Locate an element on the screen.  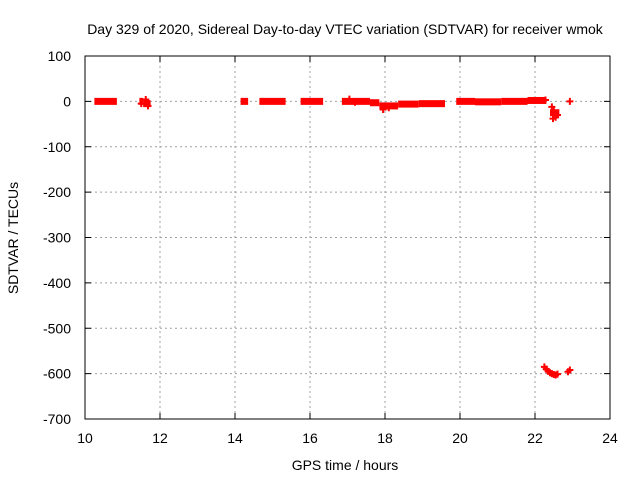
x-tick-label: 12 is located at coordinates (160, 438).